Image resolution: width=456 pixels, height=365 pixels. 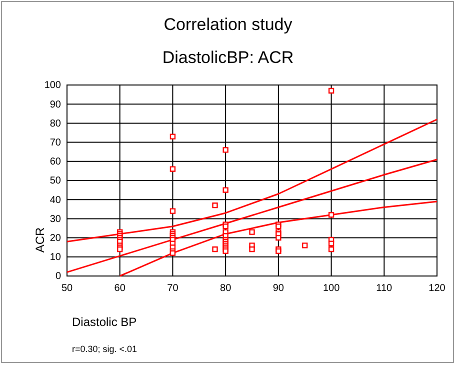 I want to click on y-tick-label: 60, so click(x=56, y=162).